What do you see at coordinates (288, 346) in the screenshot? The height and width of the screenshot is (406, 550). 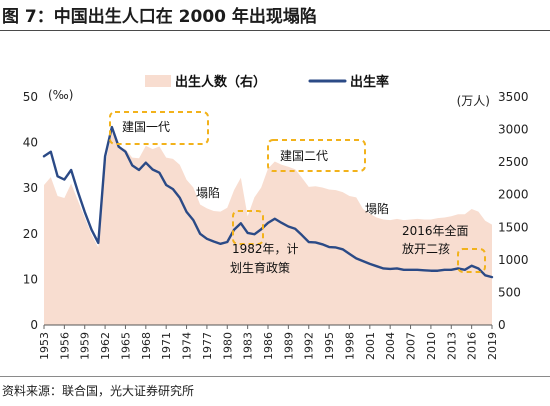 I see `x-axis-tick-label: 1989` at bounding box center [288, 346].